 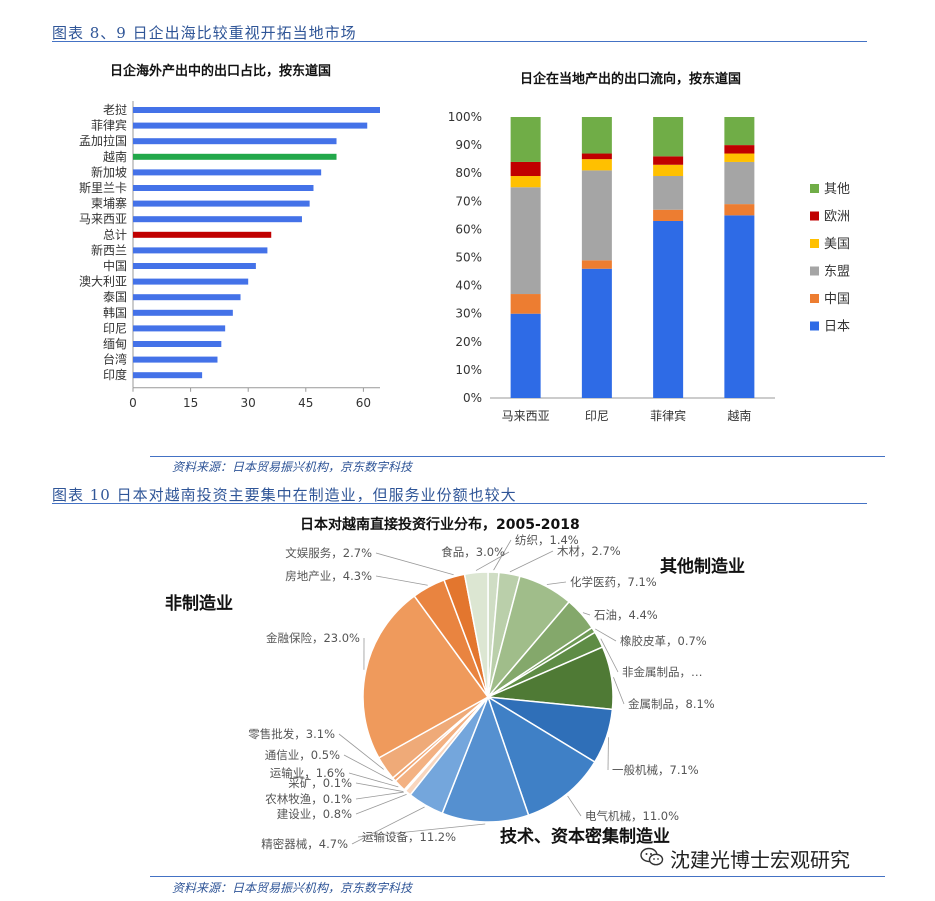 What do you see at coordinates (739, 415) in the screenshot?
I see `x-tick-label: 越南` at bounding box center [739, 415].